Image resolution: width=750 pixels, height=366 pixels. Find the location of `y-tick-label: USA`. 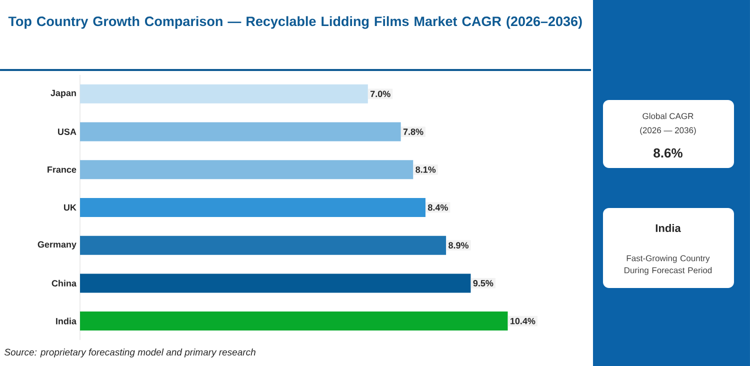

y-tick-label: USA is located at coordinates (67, 131).